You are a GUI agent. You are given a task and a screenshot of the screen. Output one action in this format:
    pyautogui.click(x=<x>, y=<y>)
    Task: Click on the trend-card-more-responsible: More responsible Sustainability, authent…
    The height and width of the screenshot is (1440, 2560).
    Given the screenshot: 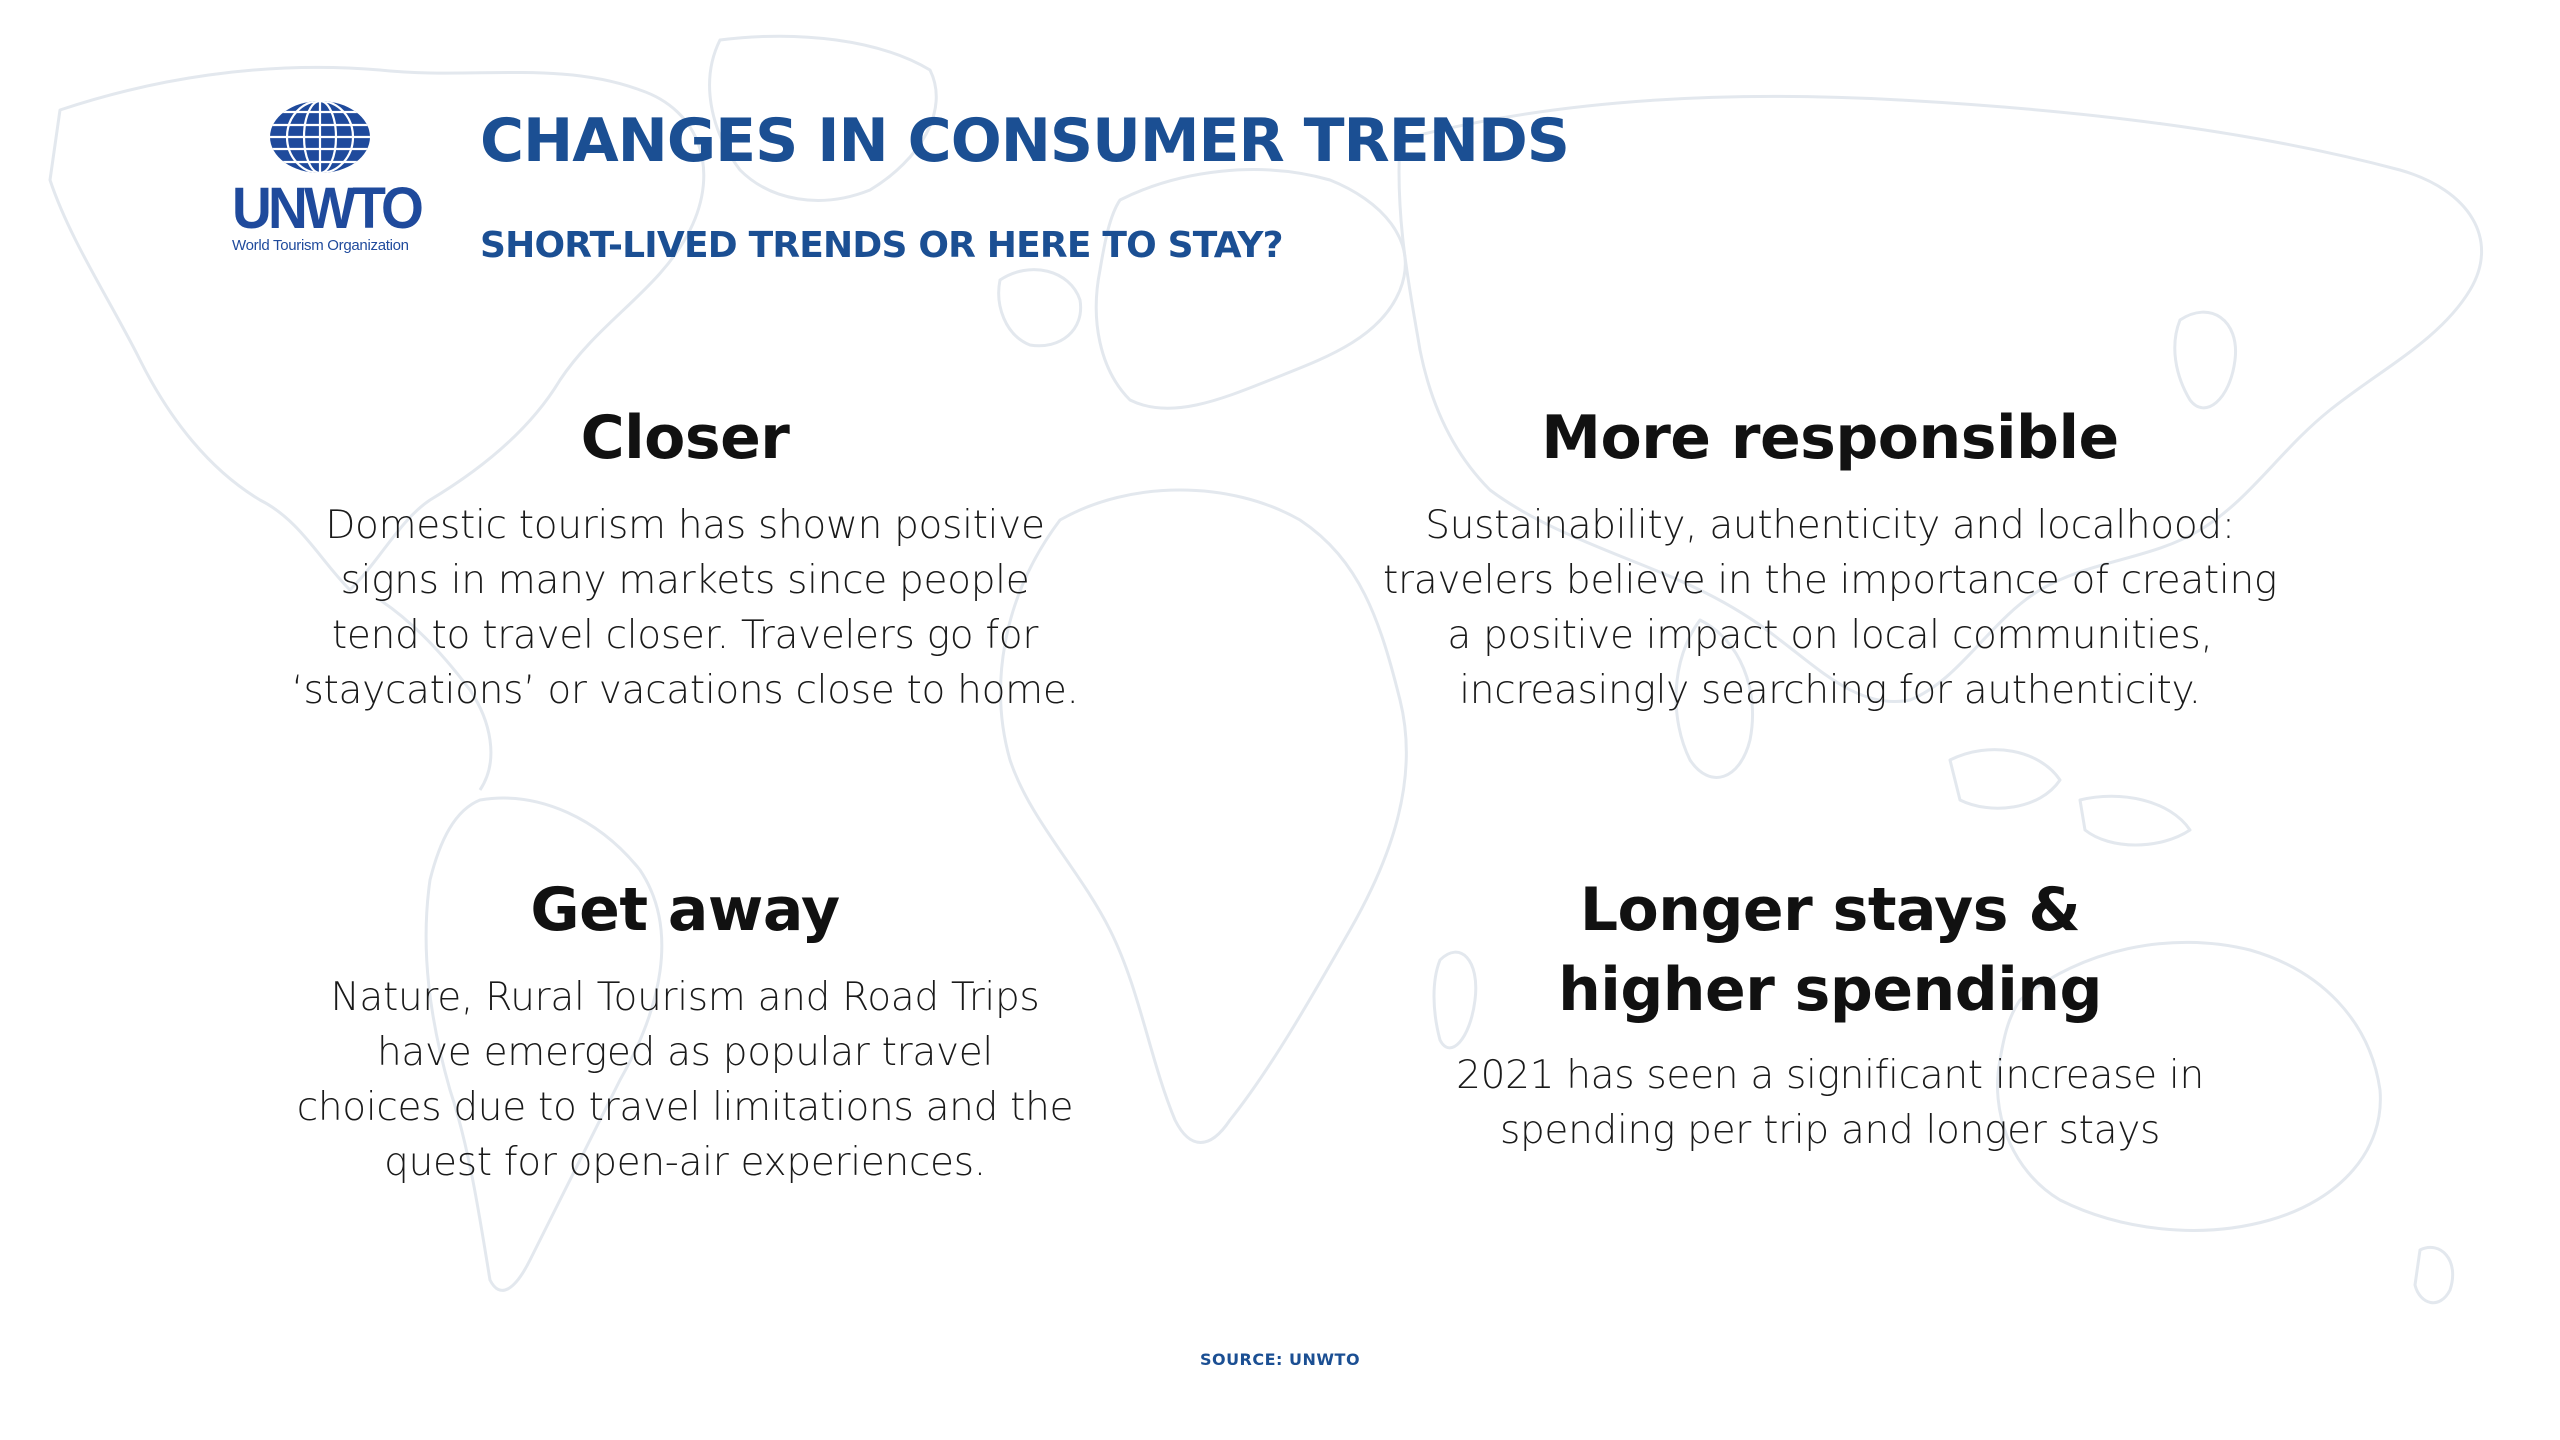 What is the action you would take?
    pyautogui.click(x=1830, y=558)
    